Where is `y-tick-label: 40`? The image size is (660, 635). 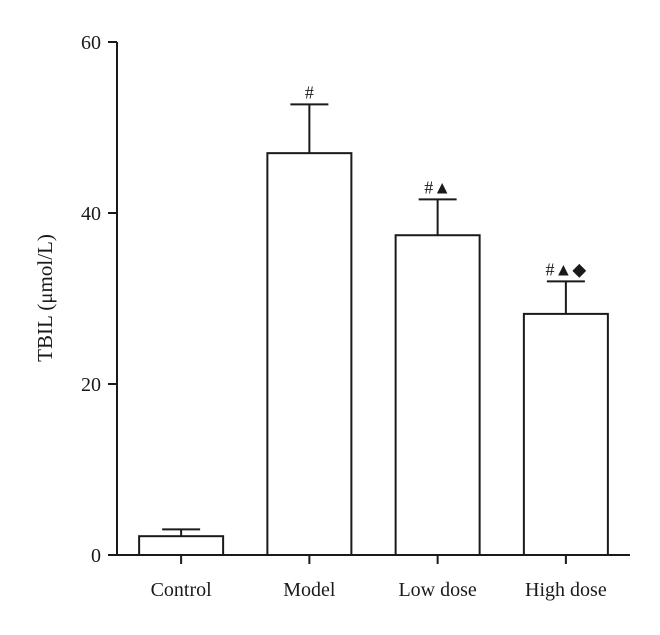 y-tick-label: 40 is located at coordinates (91, 214).